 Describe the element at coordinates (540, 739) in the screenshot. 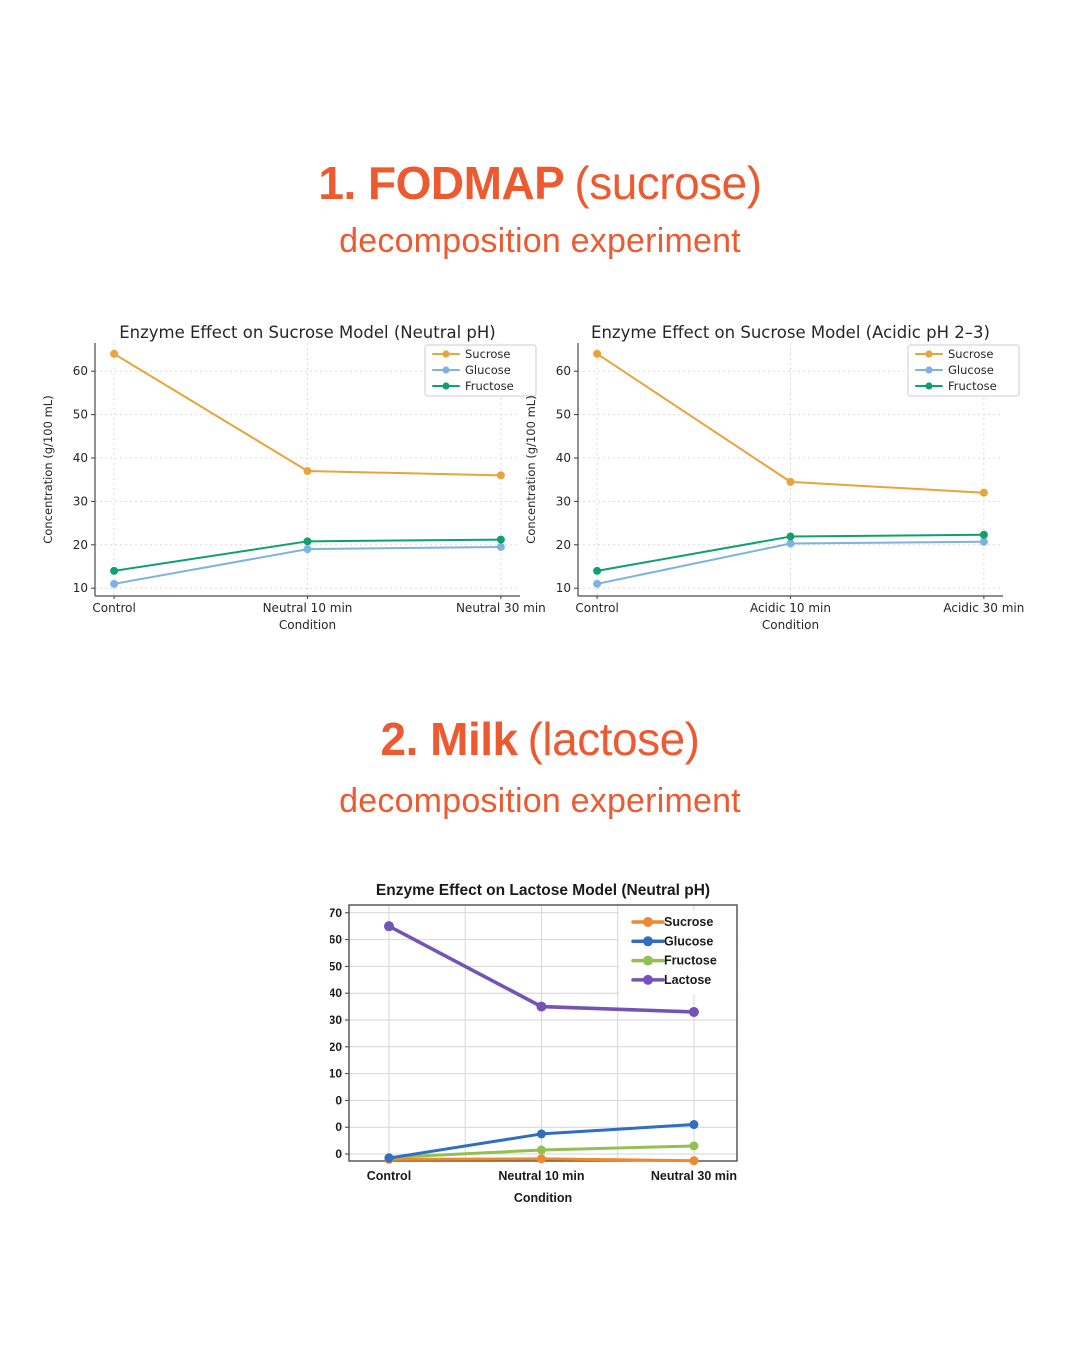

I see `section2-title: 2. Milk (lactose)` at that location.